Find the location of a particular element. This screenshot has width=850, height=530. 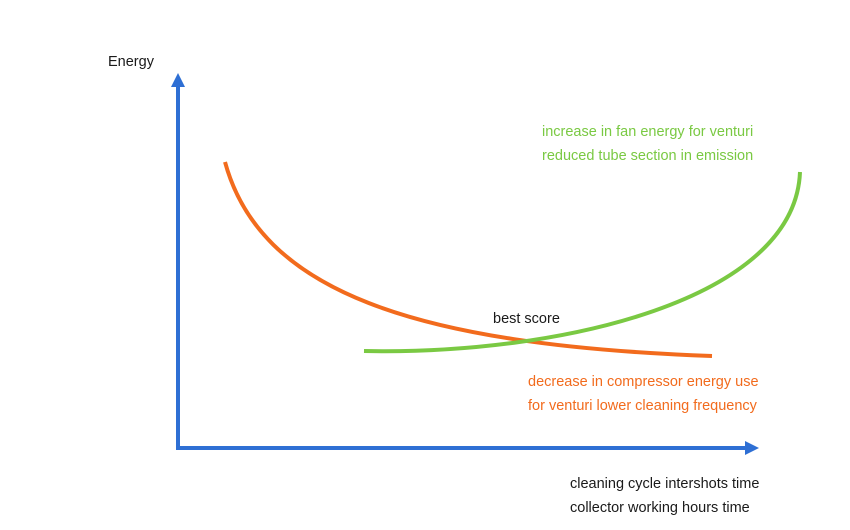

y-axis-label: Energy is located at coordinates (131, 62).